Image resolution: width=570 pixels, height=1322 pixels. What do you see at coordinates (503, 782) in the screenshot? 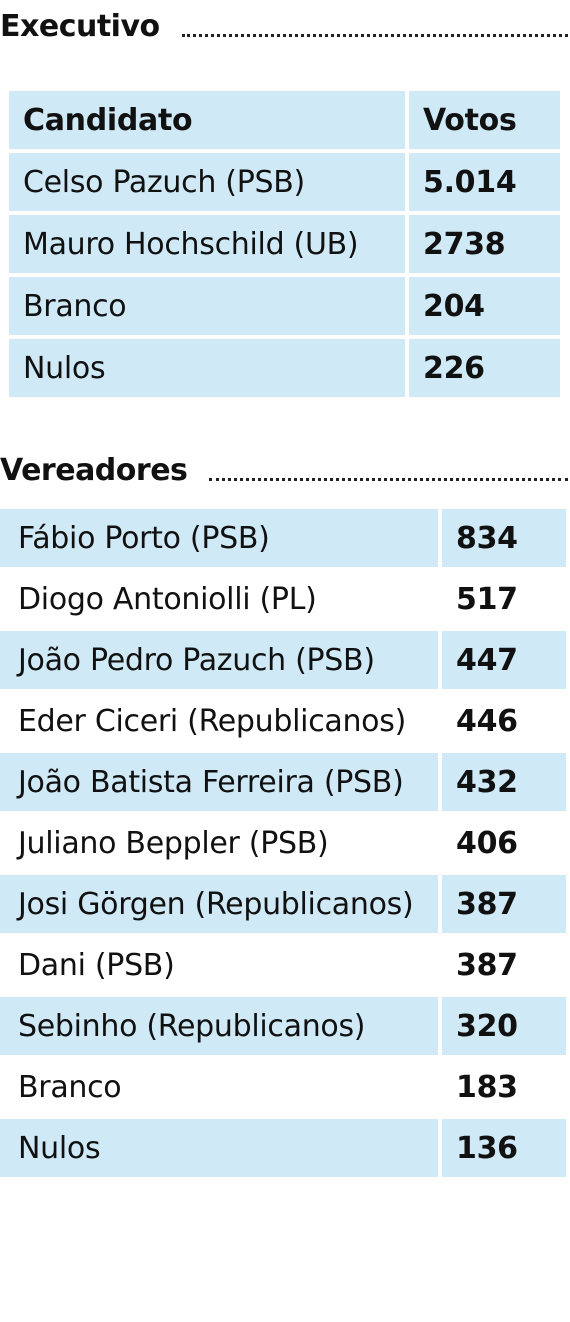
I see `vote-count: 432` at bounding box center [503, 782].